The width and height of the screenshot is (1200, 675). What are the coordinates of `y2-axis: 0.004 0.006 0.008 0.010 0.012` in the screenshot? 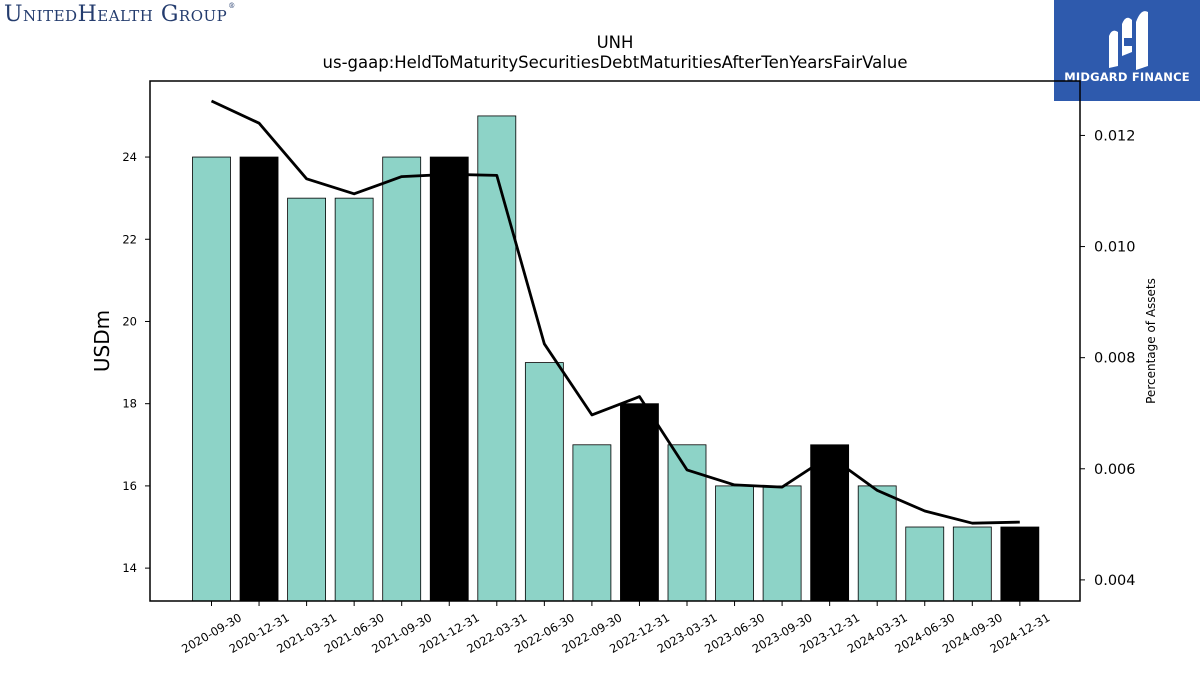 It's located at (1108, 358).